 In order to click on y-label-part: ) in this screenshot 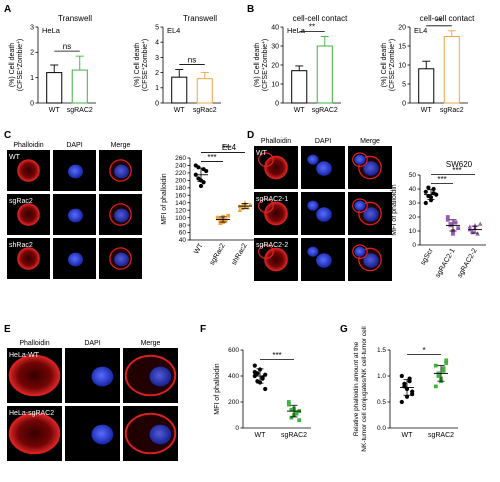, I will do `click(265, 40)`.